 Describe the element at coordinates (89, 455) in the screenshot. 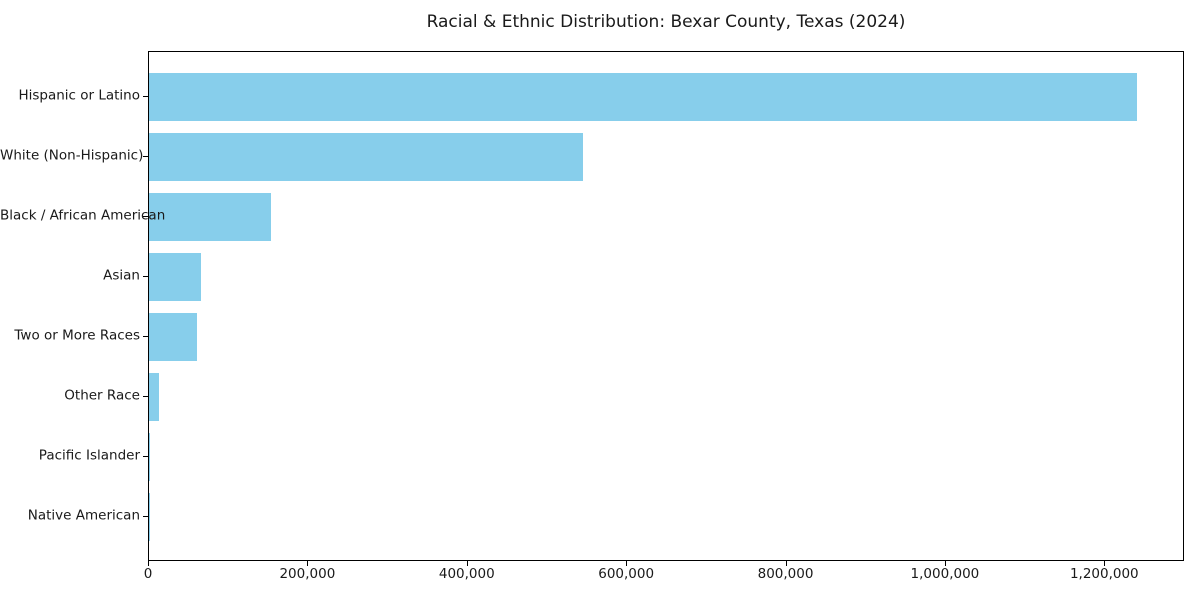

I see `y-tick-label-pacific-islander: Pacific Islander` at that location.